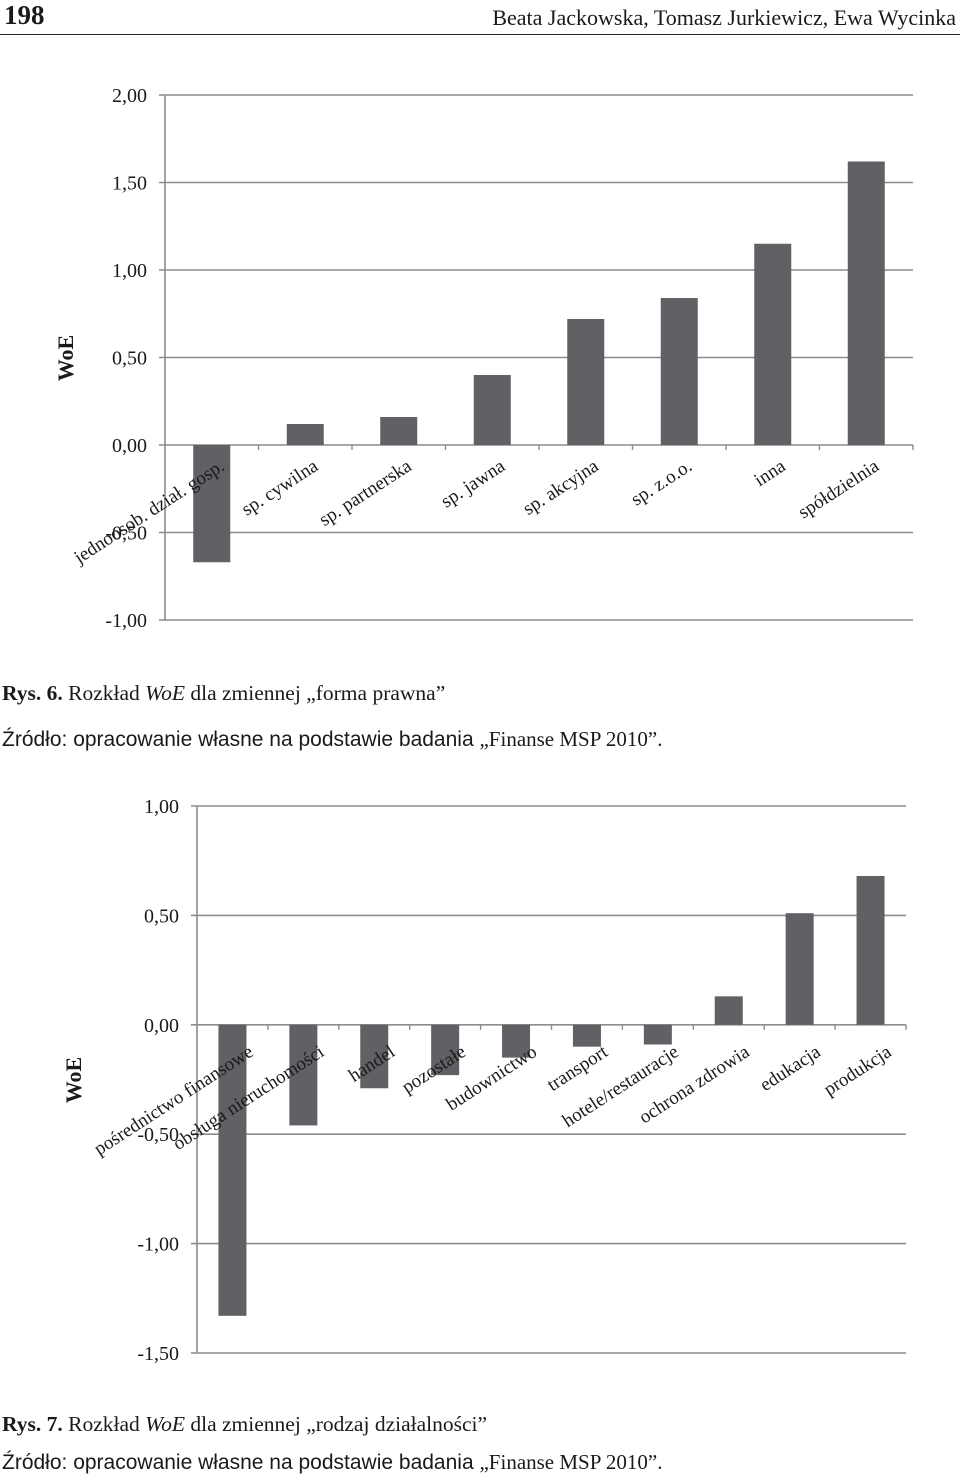  Describe the element at coordinates (129, 96) in the screenshot. I see `y-tick-label: 2,00` at that location.